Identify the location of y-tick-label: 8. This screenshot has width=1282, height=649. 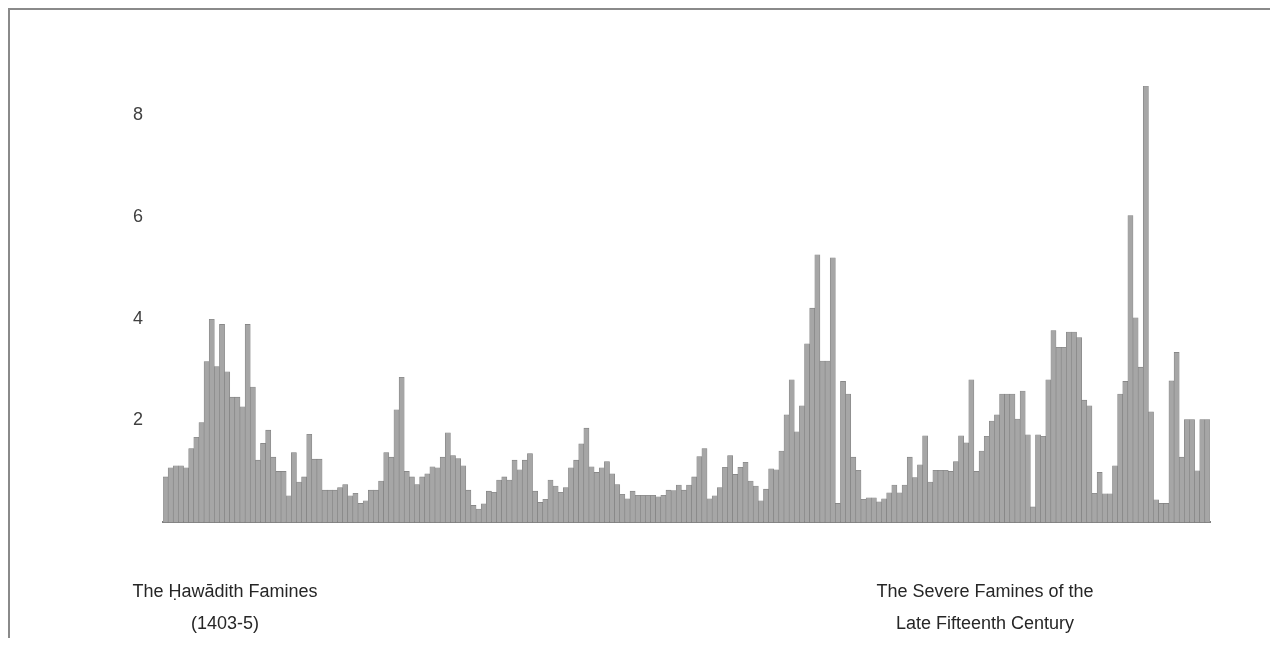
(137, 114).